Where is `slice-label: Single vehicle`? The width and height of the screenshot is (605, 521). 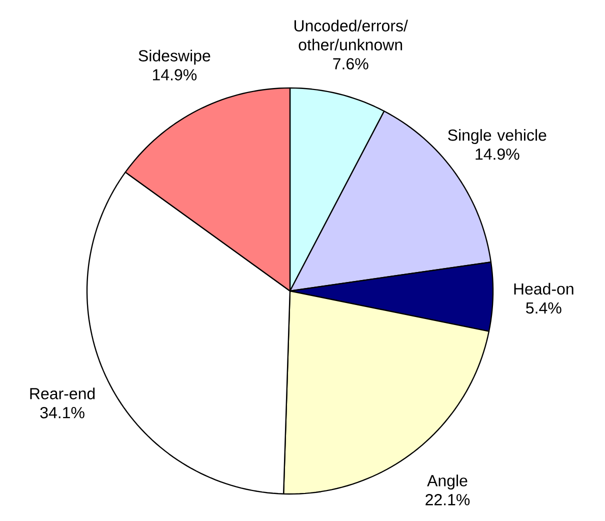
slice-label: Single vehicle is located at coordinates (497, 136).